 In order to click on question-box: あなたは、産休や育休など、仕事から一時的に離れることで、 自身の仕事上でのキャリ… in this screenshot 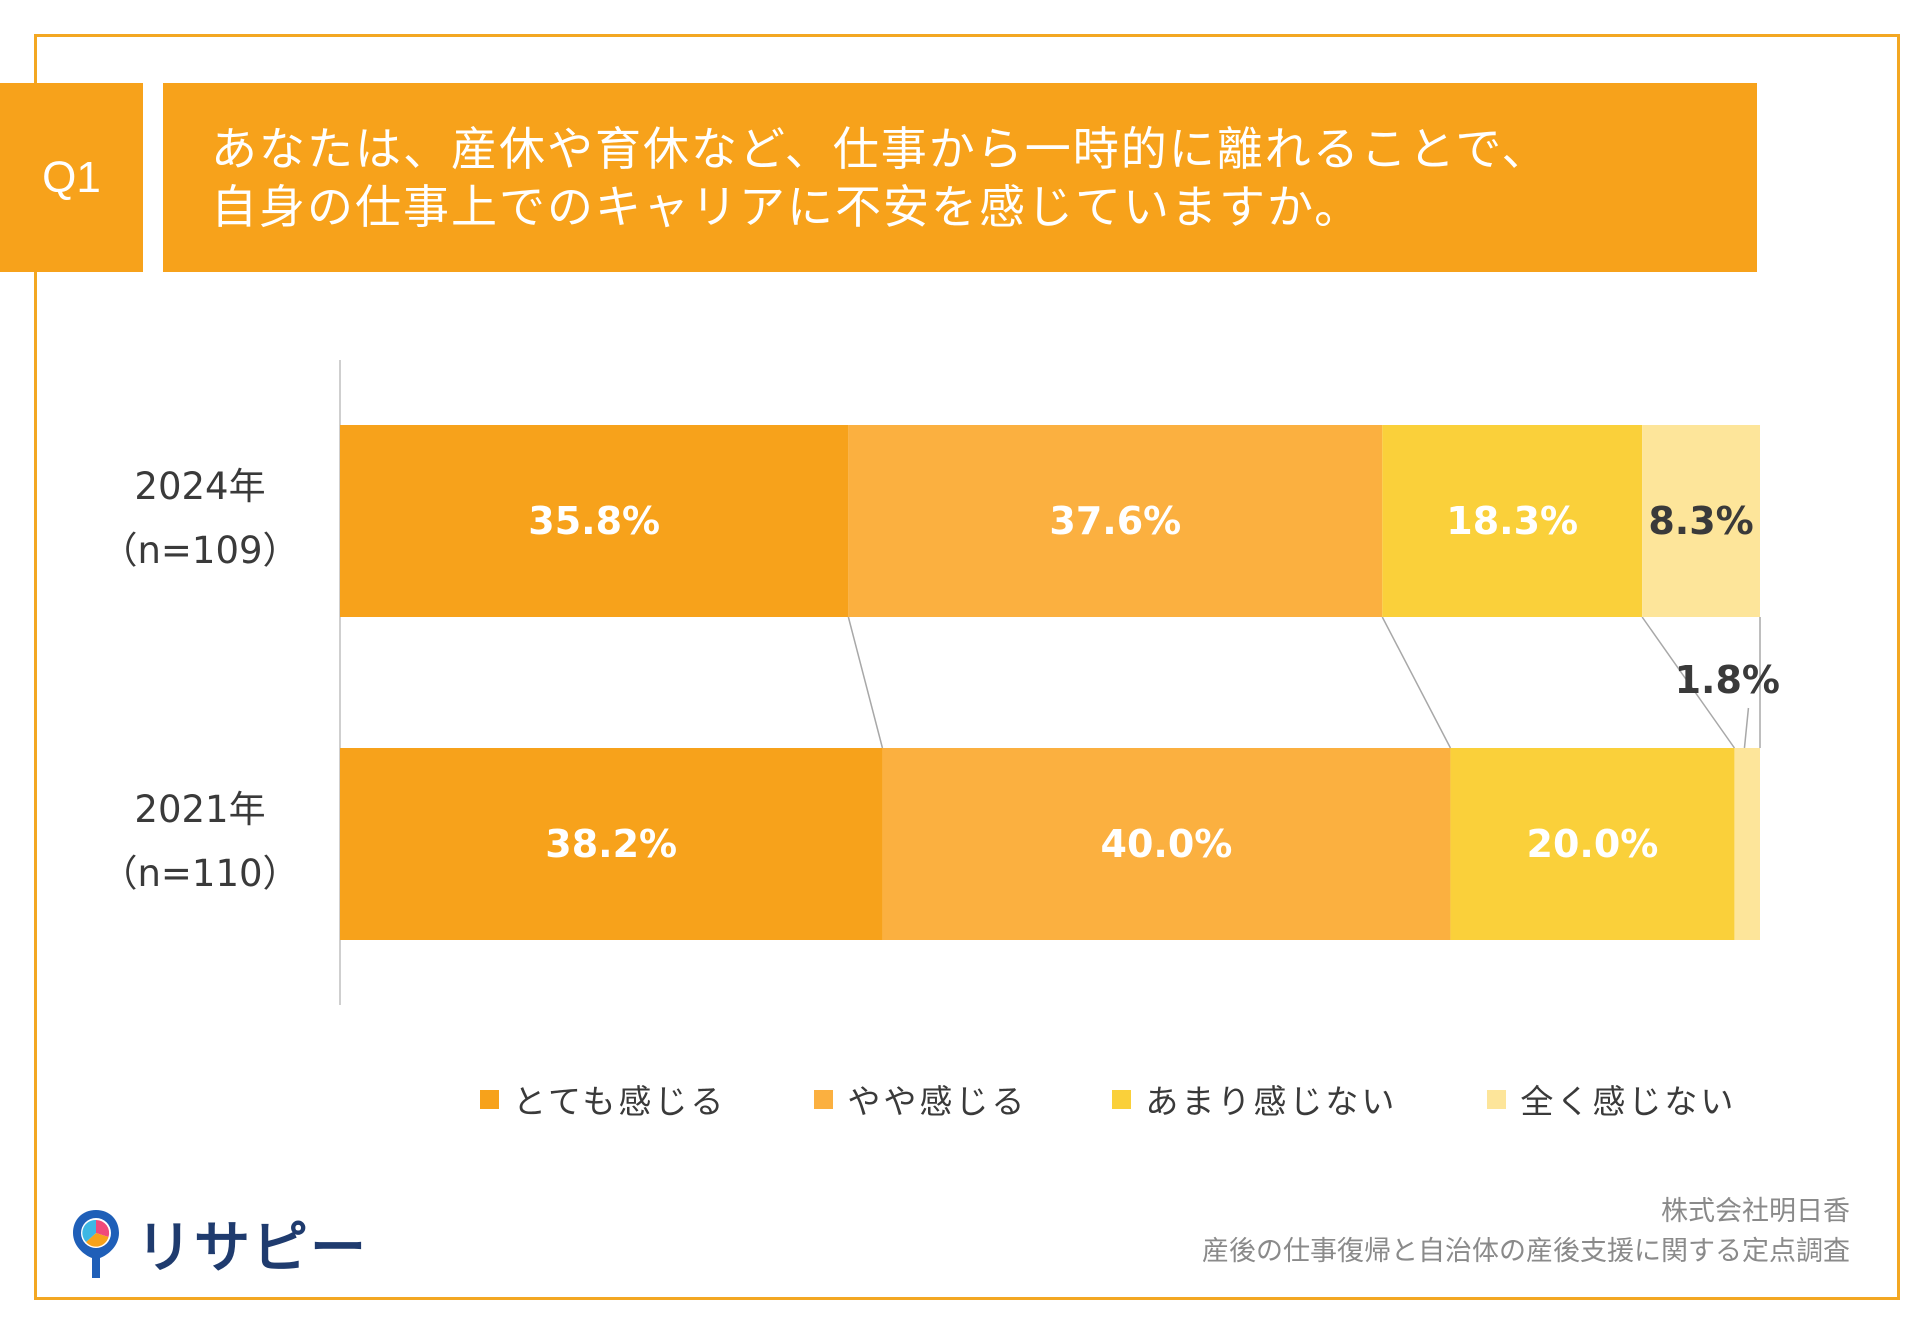, I will do `click(960, 177)`.